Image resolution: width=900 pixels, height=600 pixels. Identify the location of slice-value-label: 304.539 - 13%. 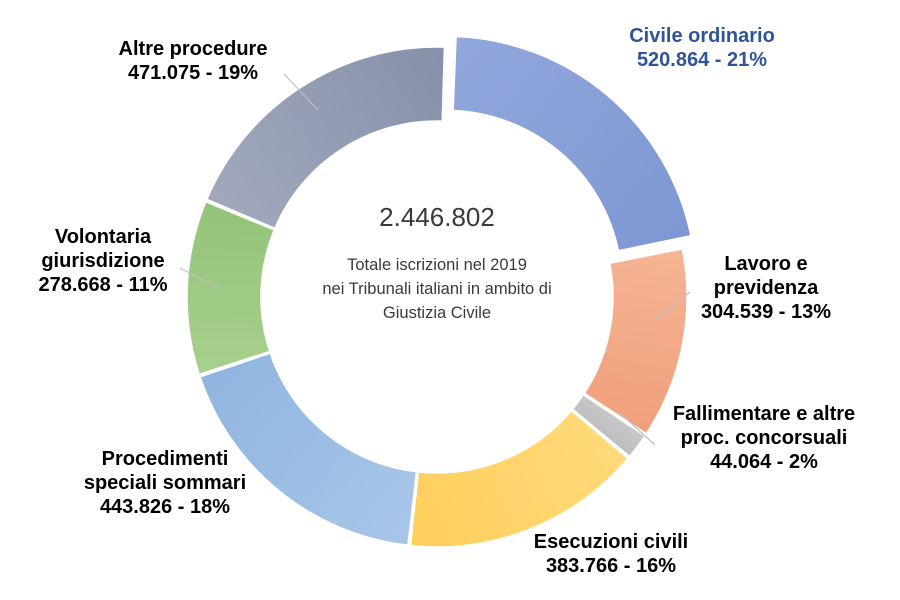
(766, 312).